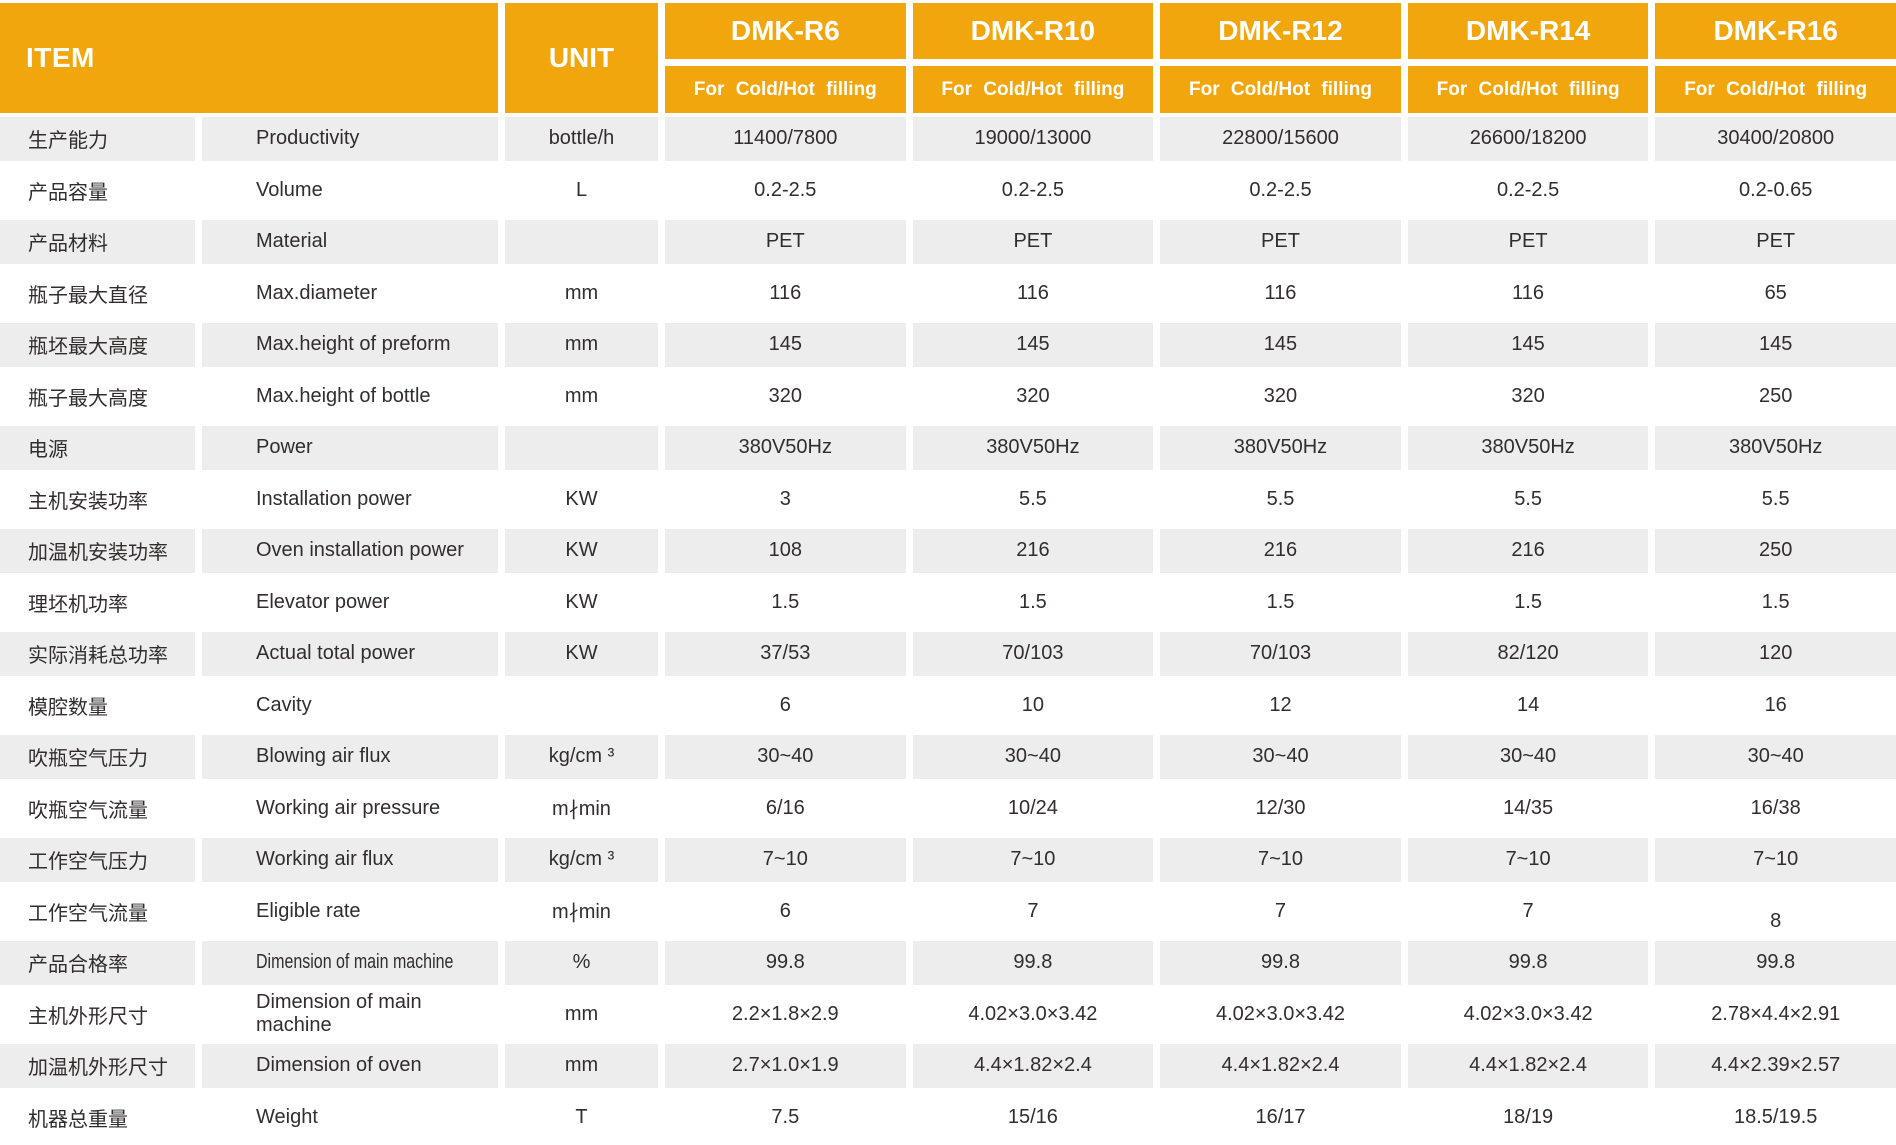  Describe the element at coordinates (1528, 1117) in the screenshot. I see `value-dmk-r14: 18/19` at that location.